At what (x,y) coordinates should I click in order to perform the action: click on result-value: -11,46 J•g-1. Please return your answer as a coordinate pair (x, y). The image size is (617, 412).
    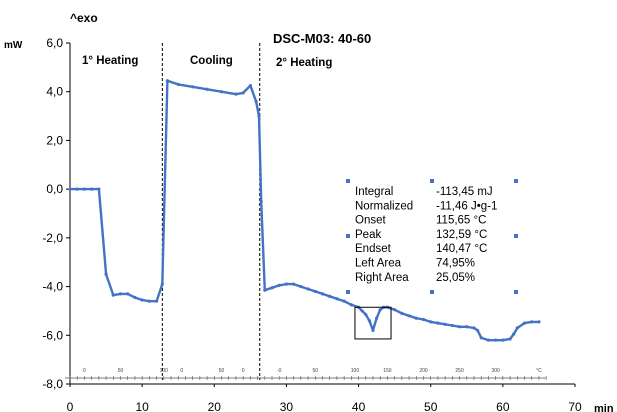
    Looking at the image, I should click on (466, 206).